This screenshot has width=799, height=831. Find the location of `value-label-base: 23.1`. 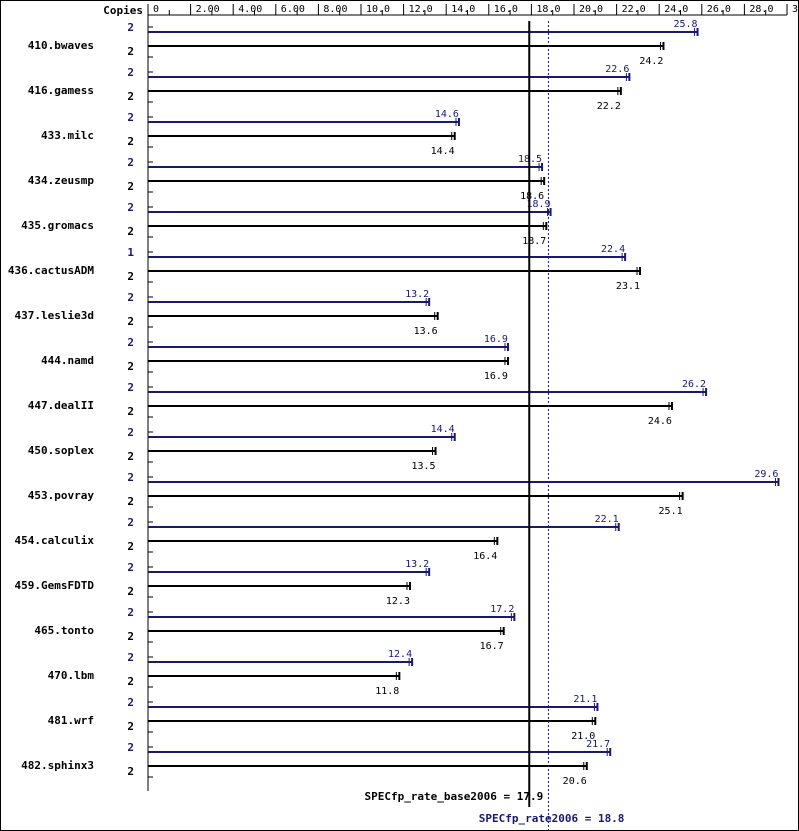

value-label-base: 23.1 is located at coordinates (628, 286).